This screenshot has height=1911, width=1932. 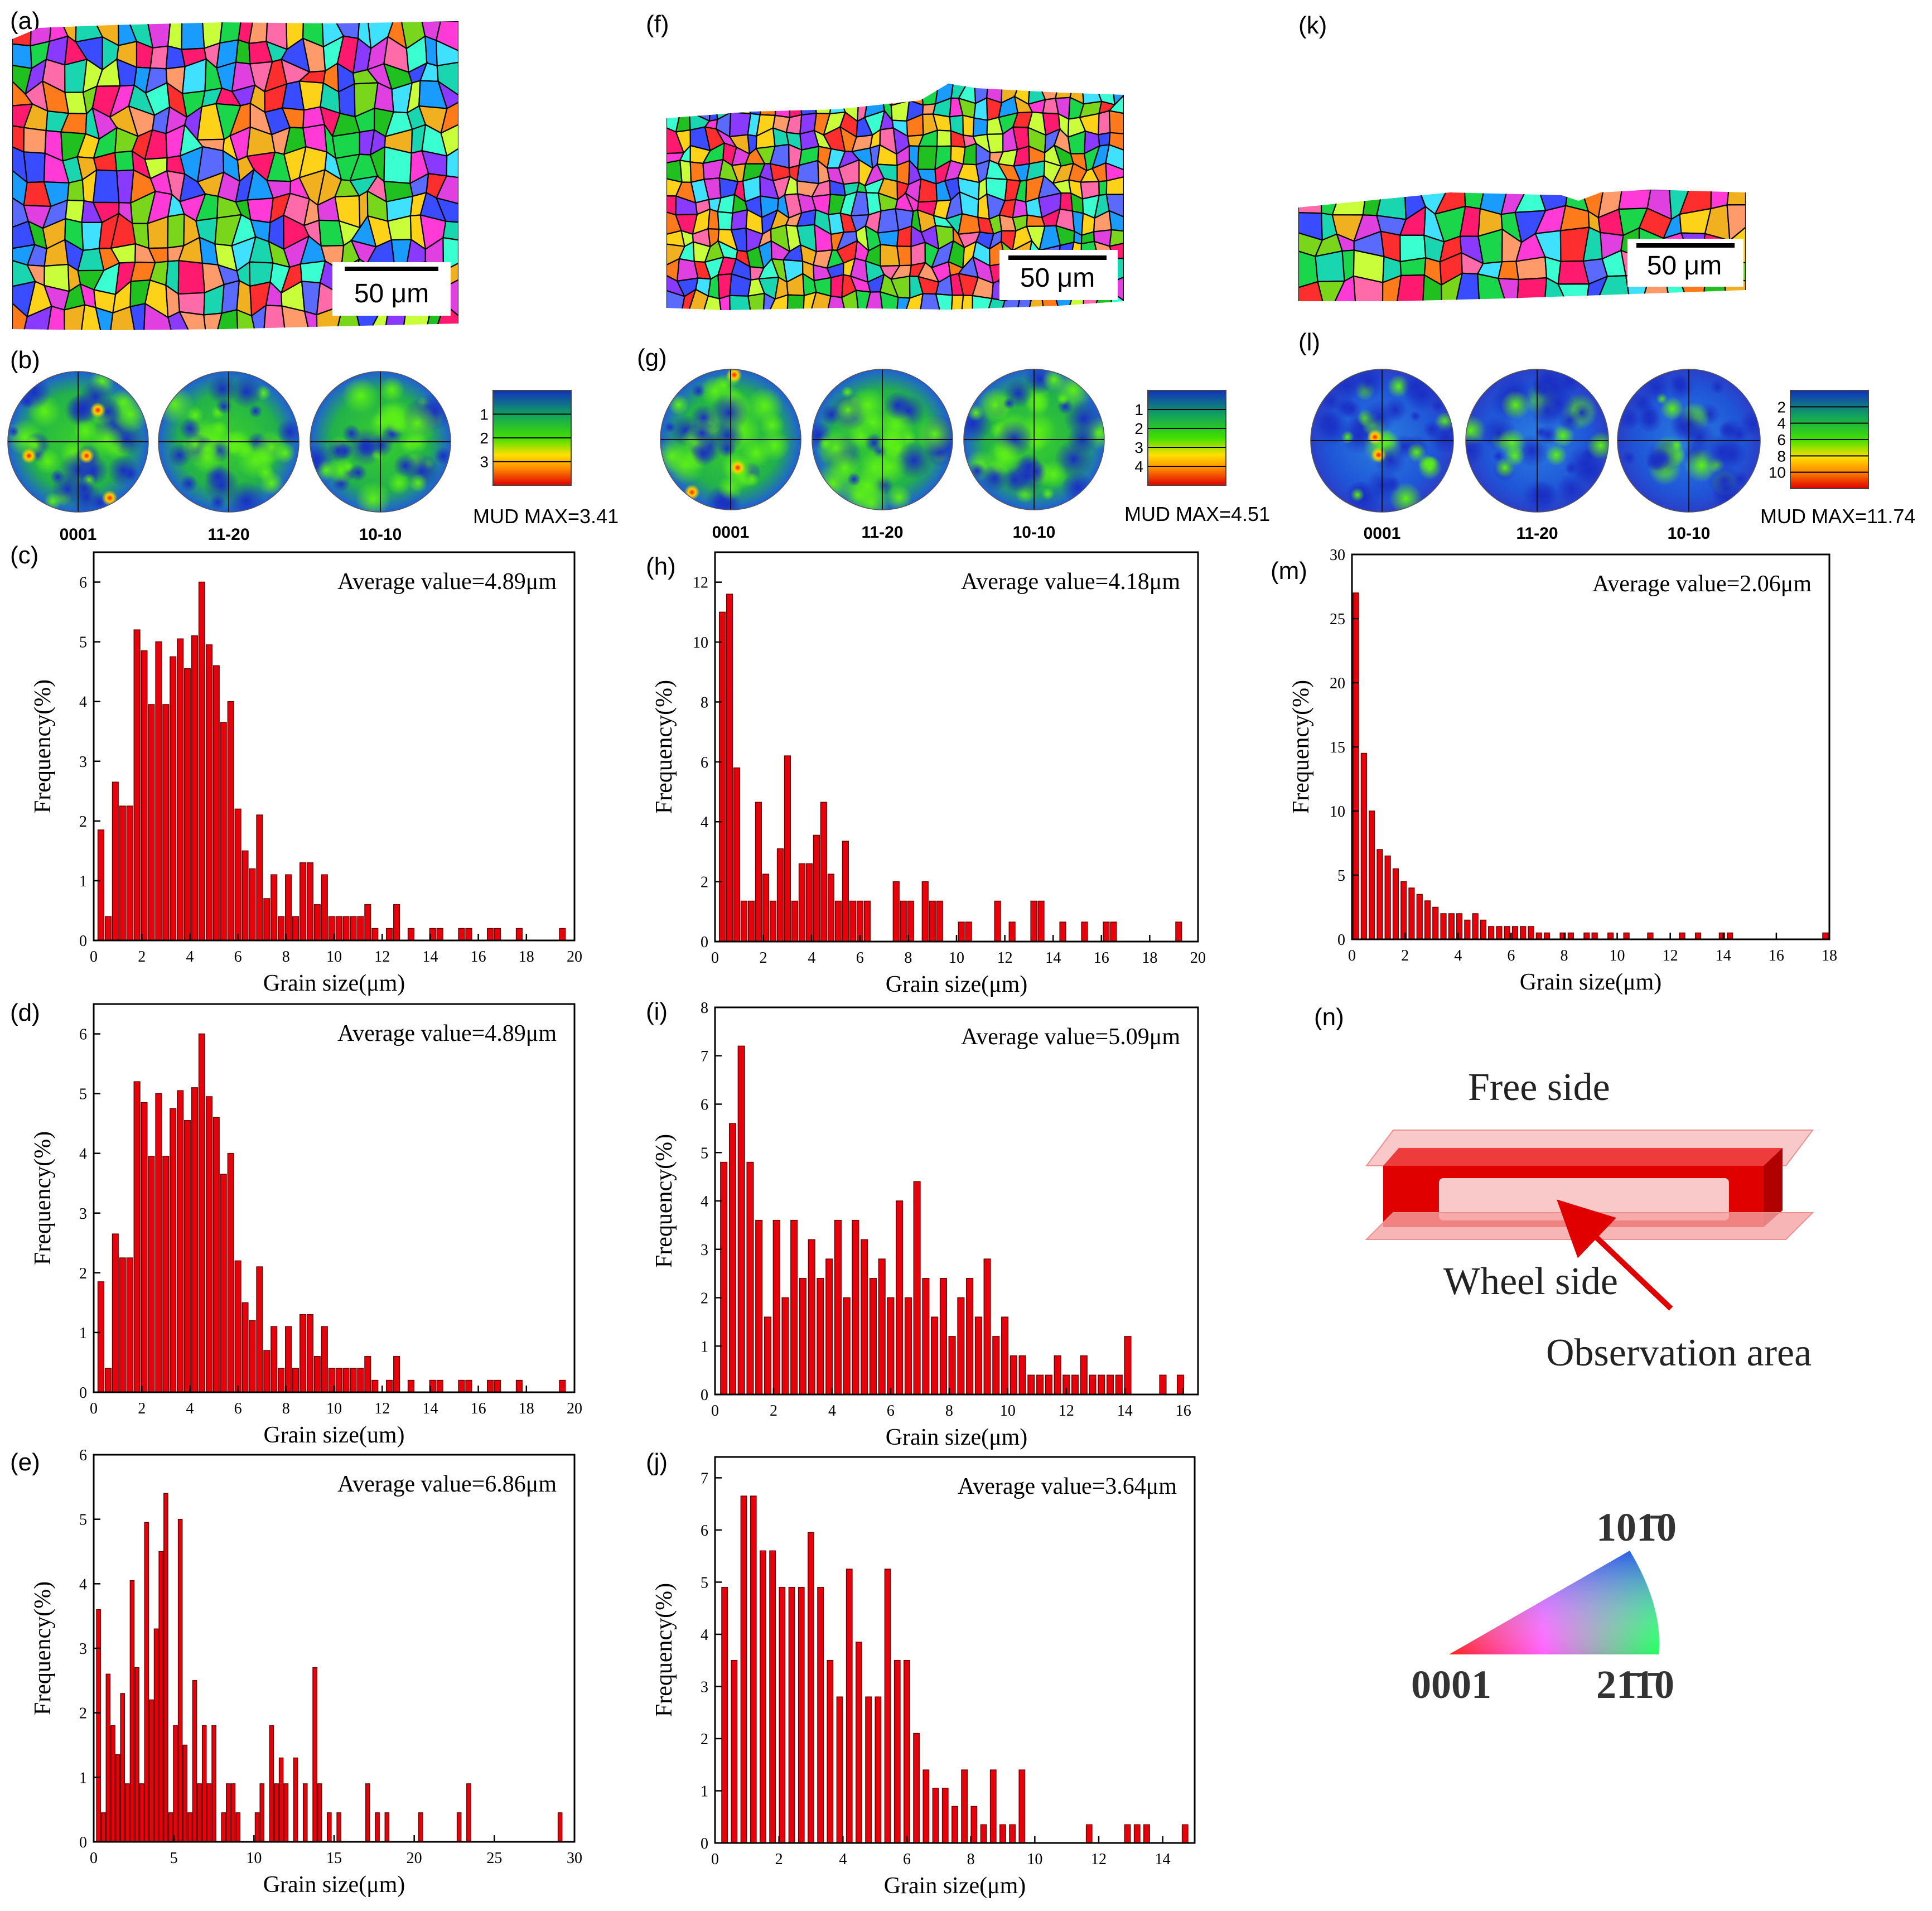 I want to click on y-tick-label: 1, so click(x=83, y=1778).